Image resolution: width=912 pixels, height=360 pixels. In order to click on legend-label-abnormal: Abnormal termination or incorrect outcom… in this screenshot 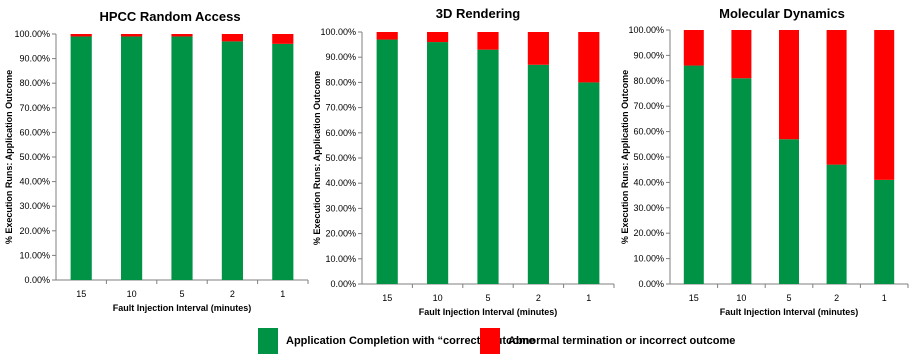, I will do `click(622, 341)`.